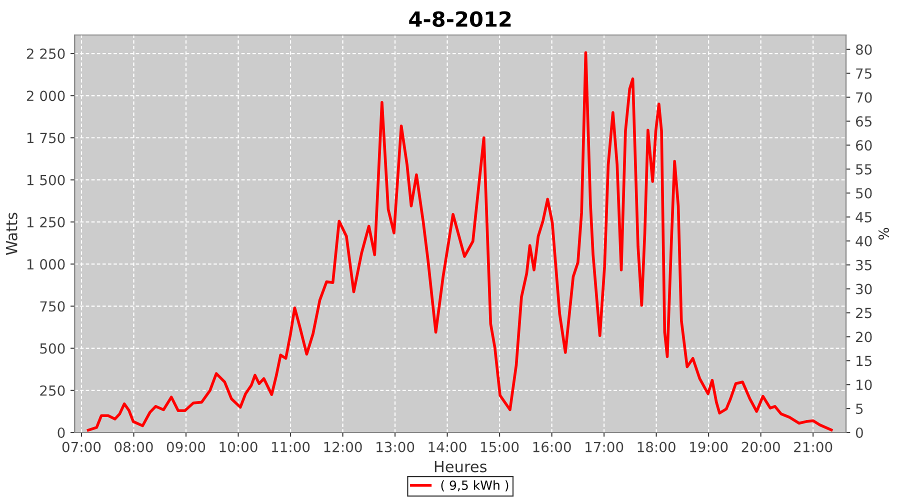 This screenshot has height=500, width=900. Describe the element at coordinates (447, 447) in the screenshot. I see `x-tick-label: 14:00` at that location.